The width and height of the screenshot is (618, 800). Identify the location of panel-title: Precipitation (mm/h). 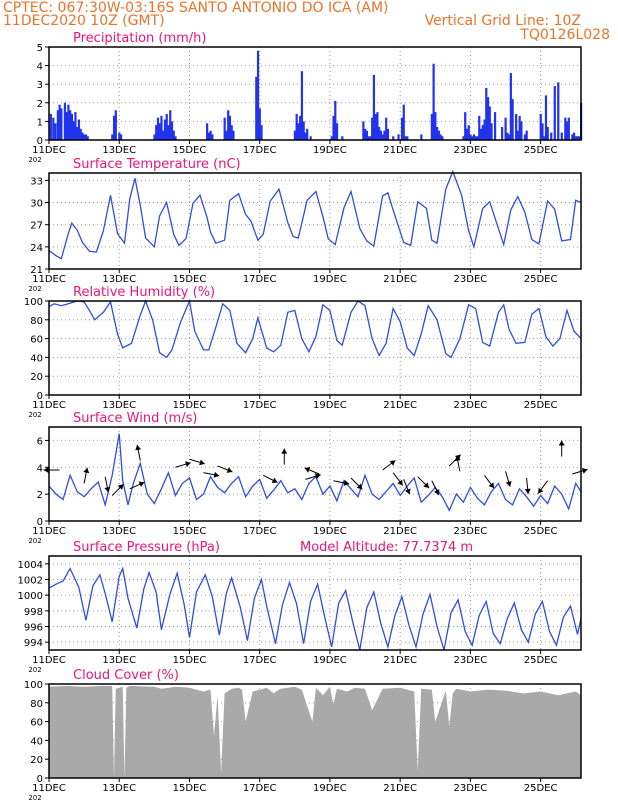
(139, 38).